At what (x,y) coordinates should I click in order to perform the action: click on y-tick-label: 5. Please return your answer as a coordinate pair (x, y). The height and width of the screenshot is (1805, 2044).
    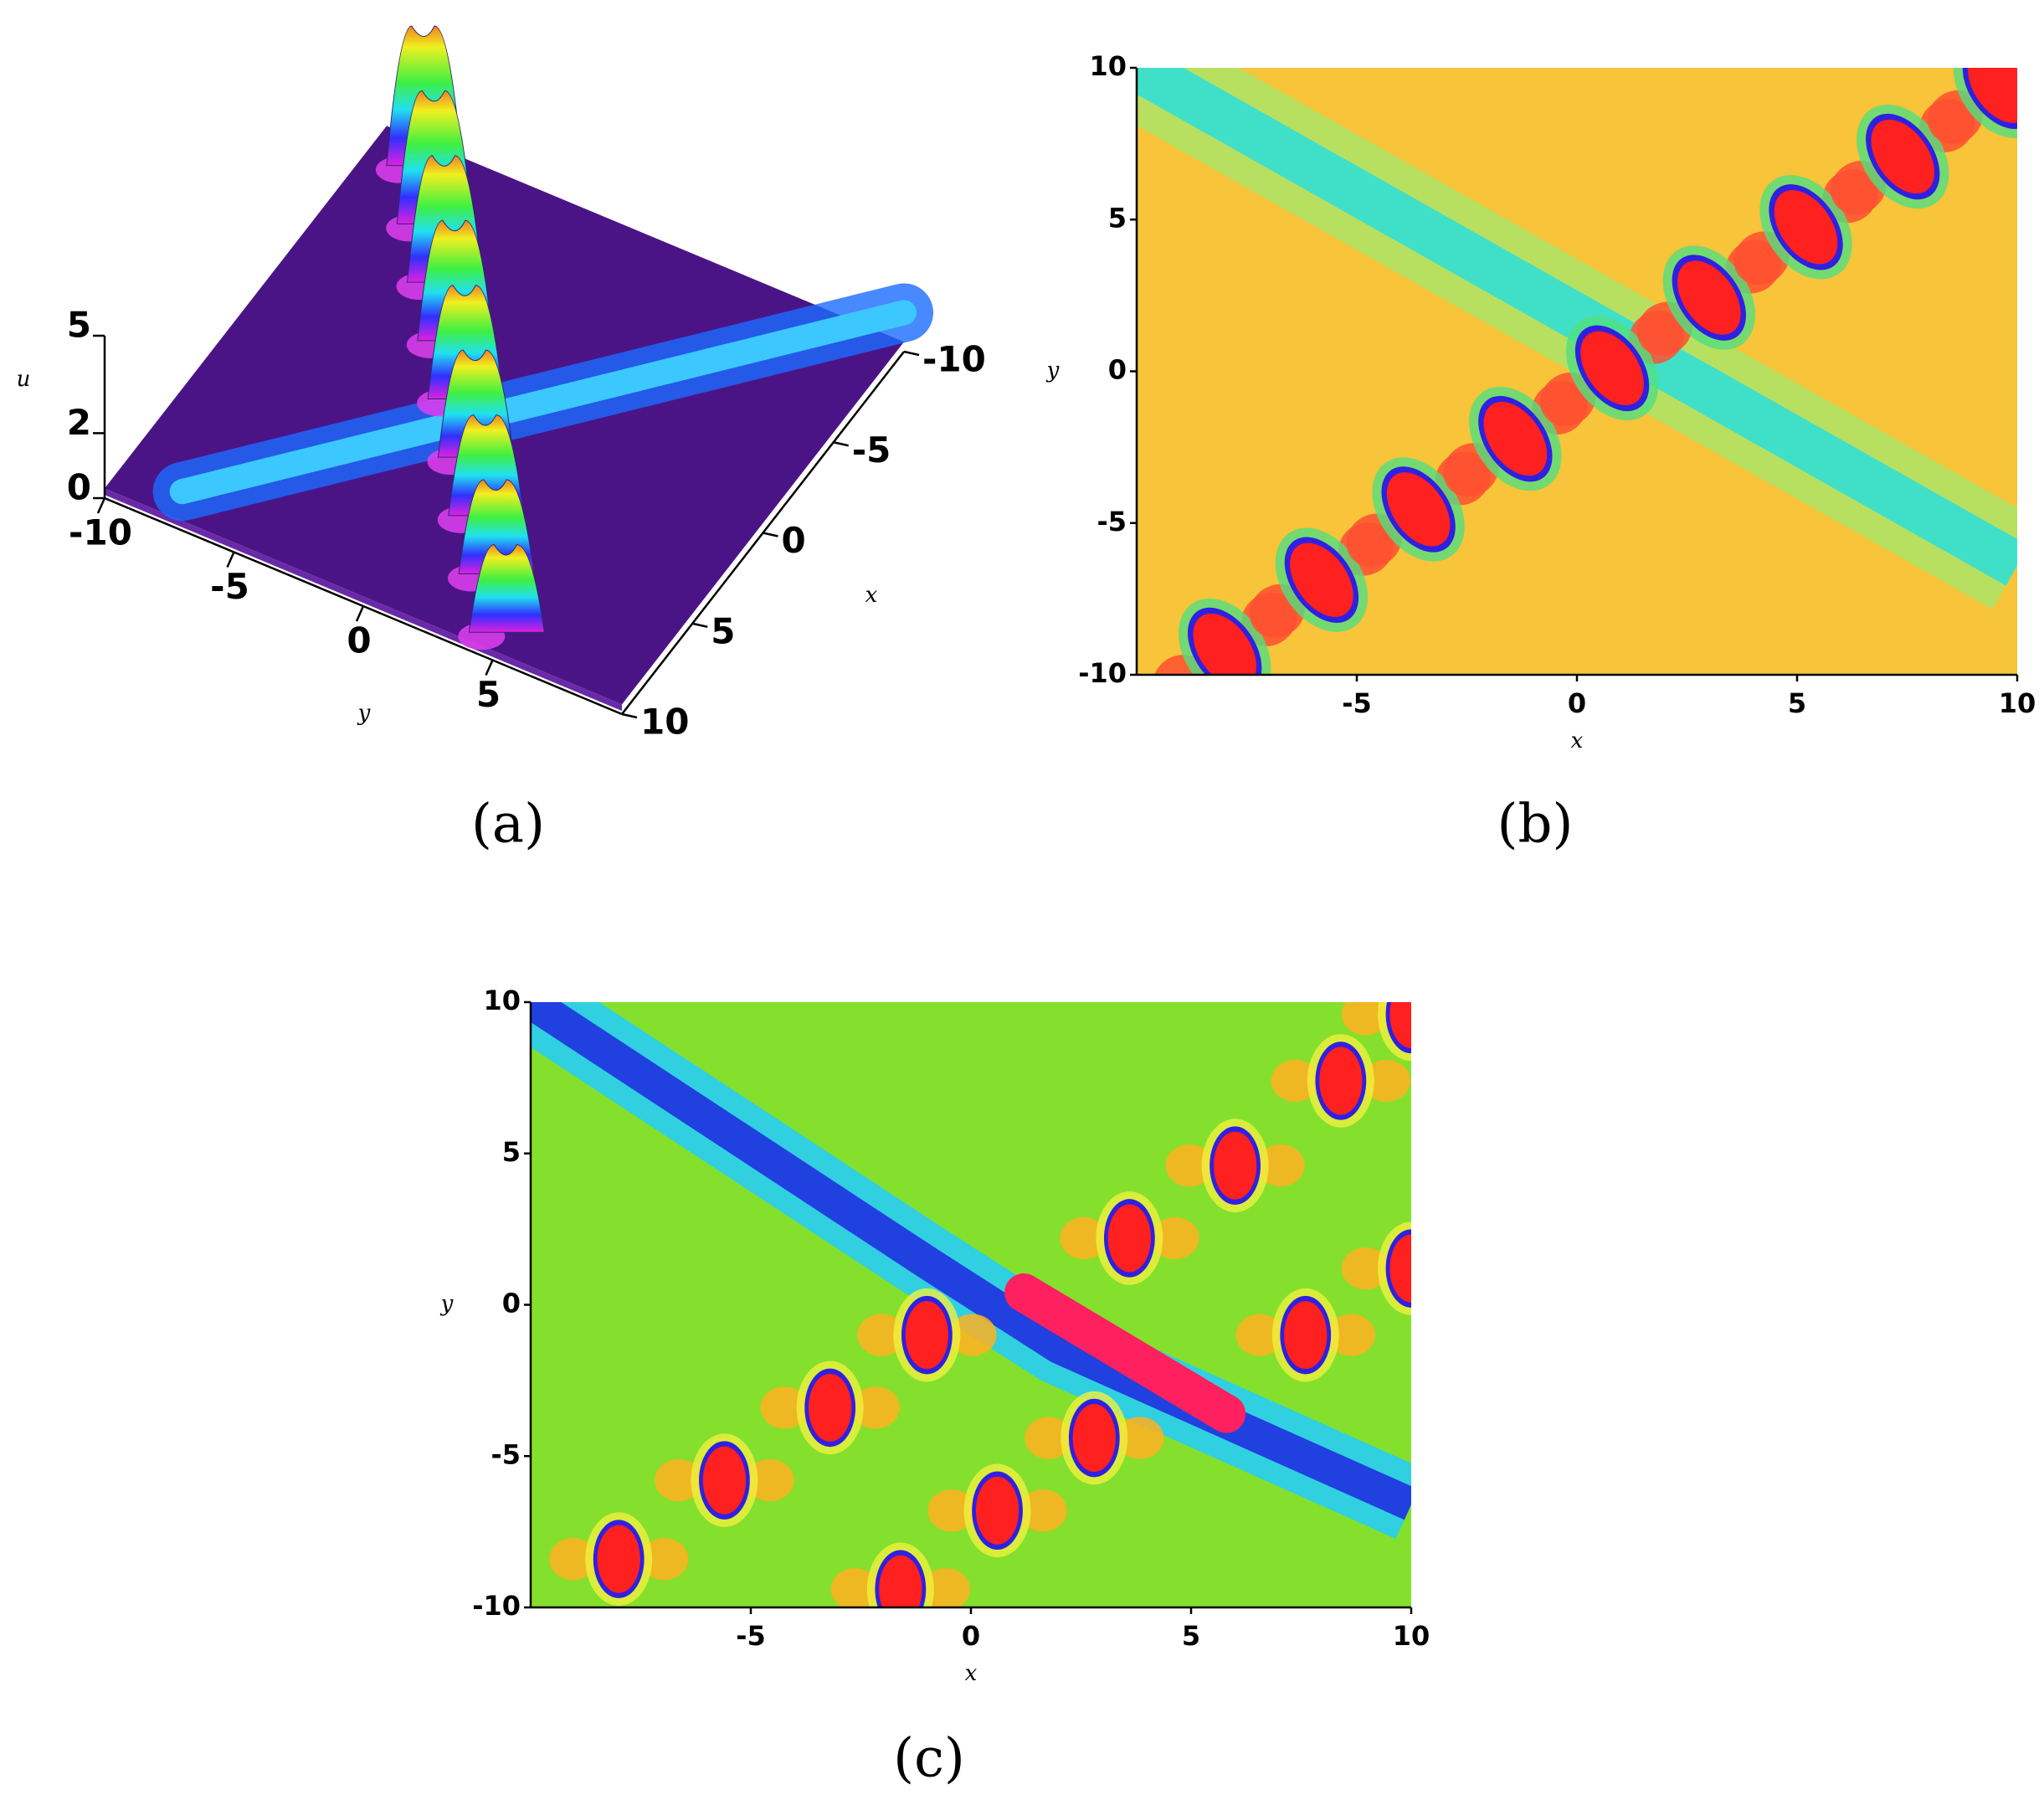
    Looking at the image, I should click on (512, 1152).